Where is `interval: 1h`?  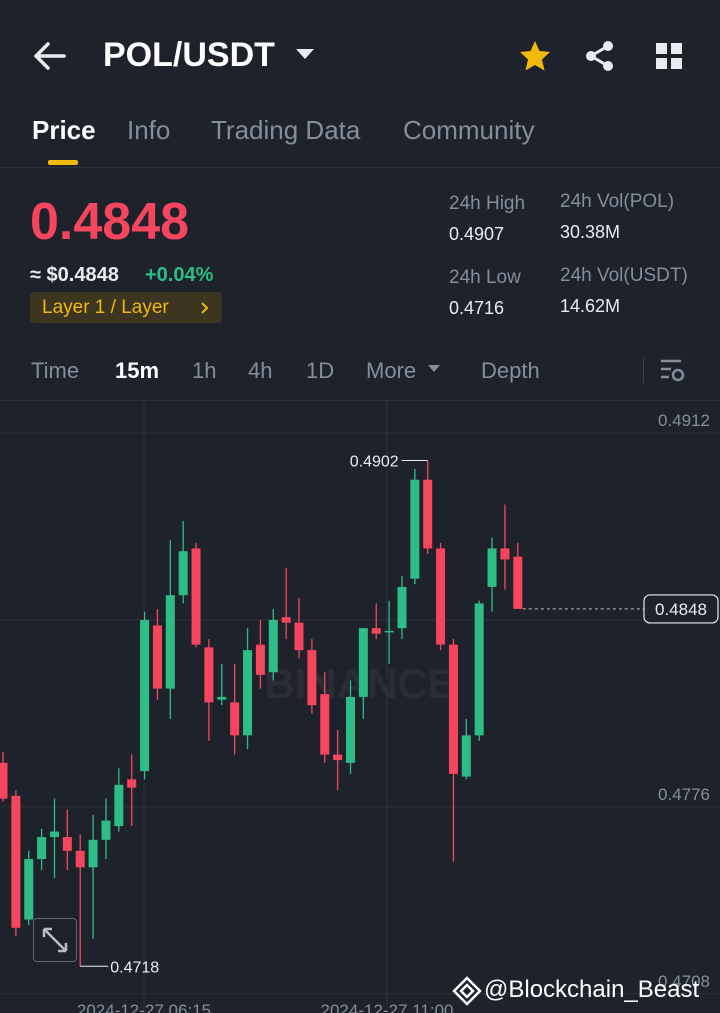 interval: 1h is located at coordinates (204, 370).